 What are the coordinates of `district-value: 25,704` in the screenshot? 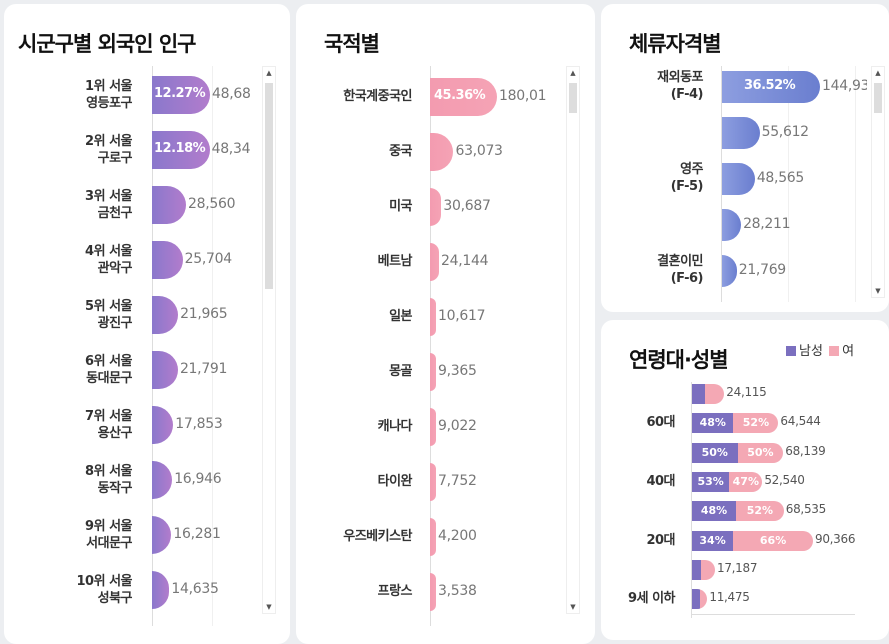 It's located at (208, 259).